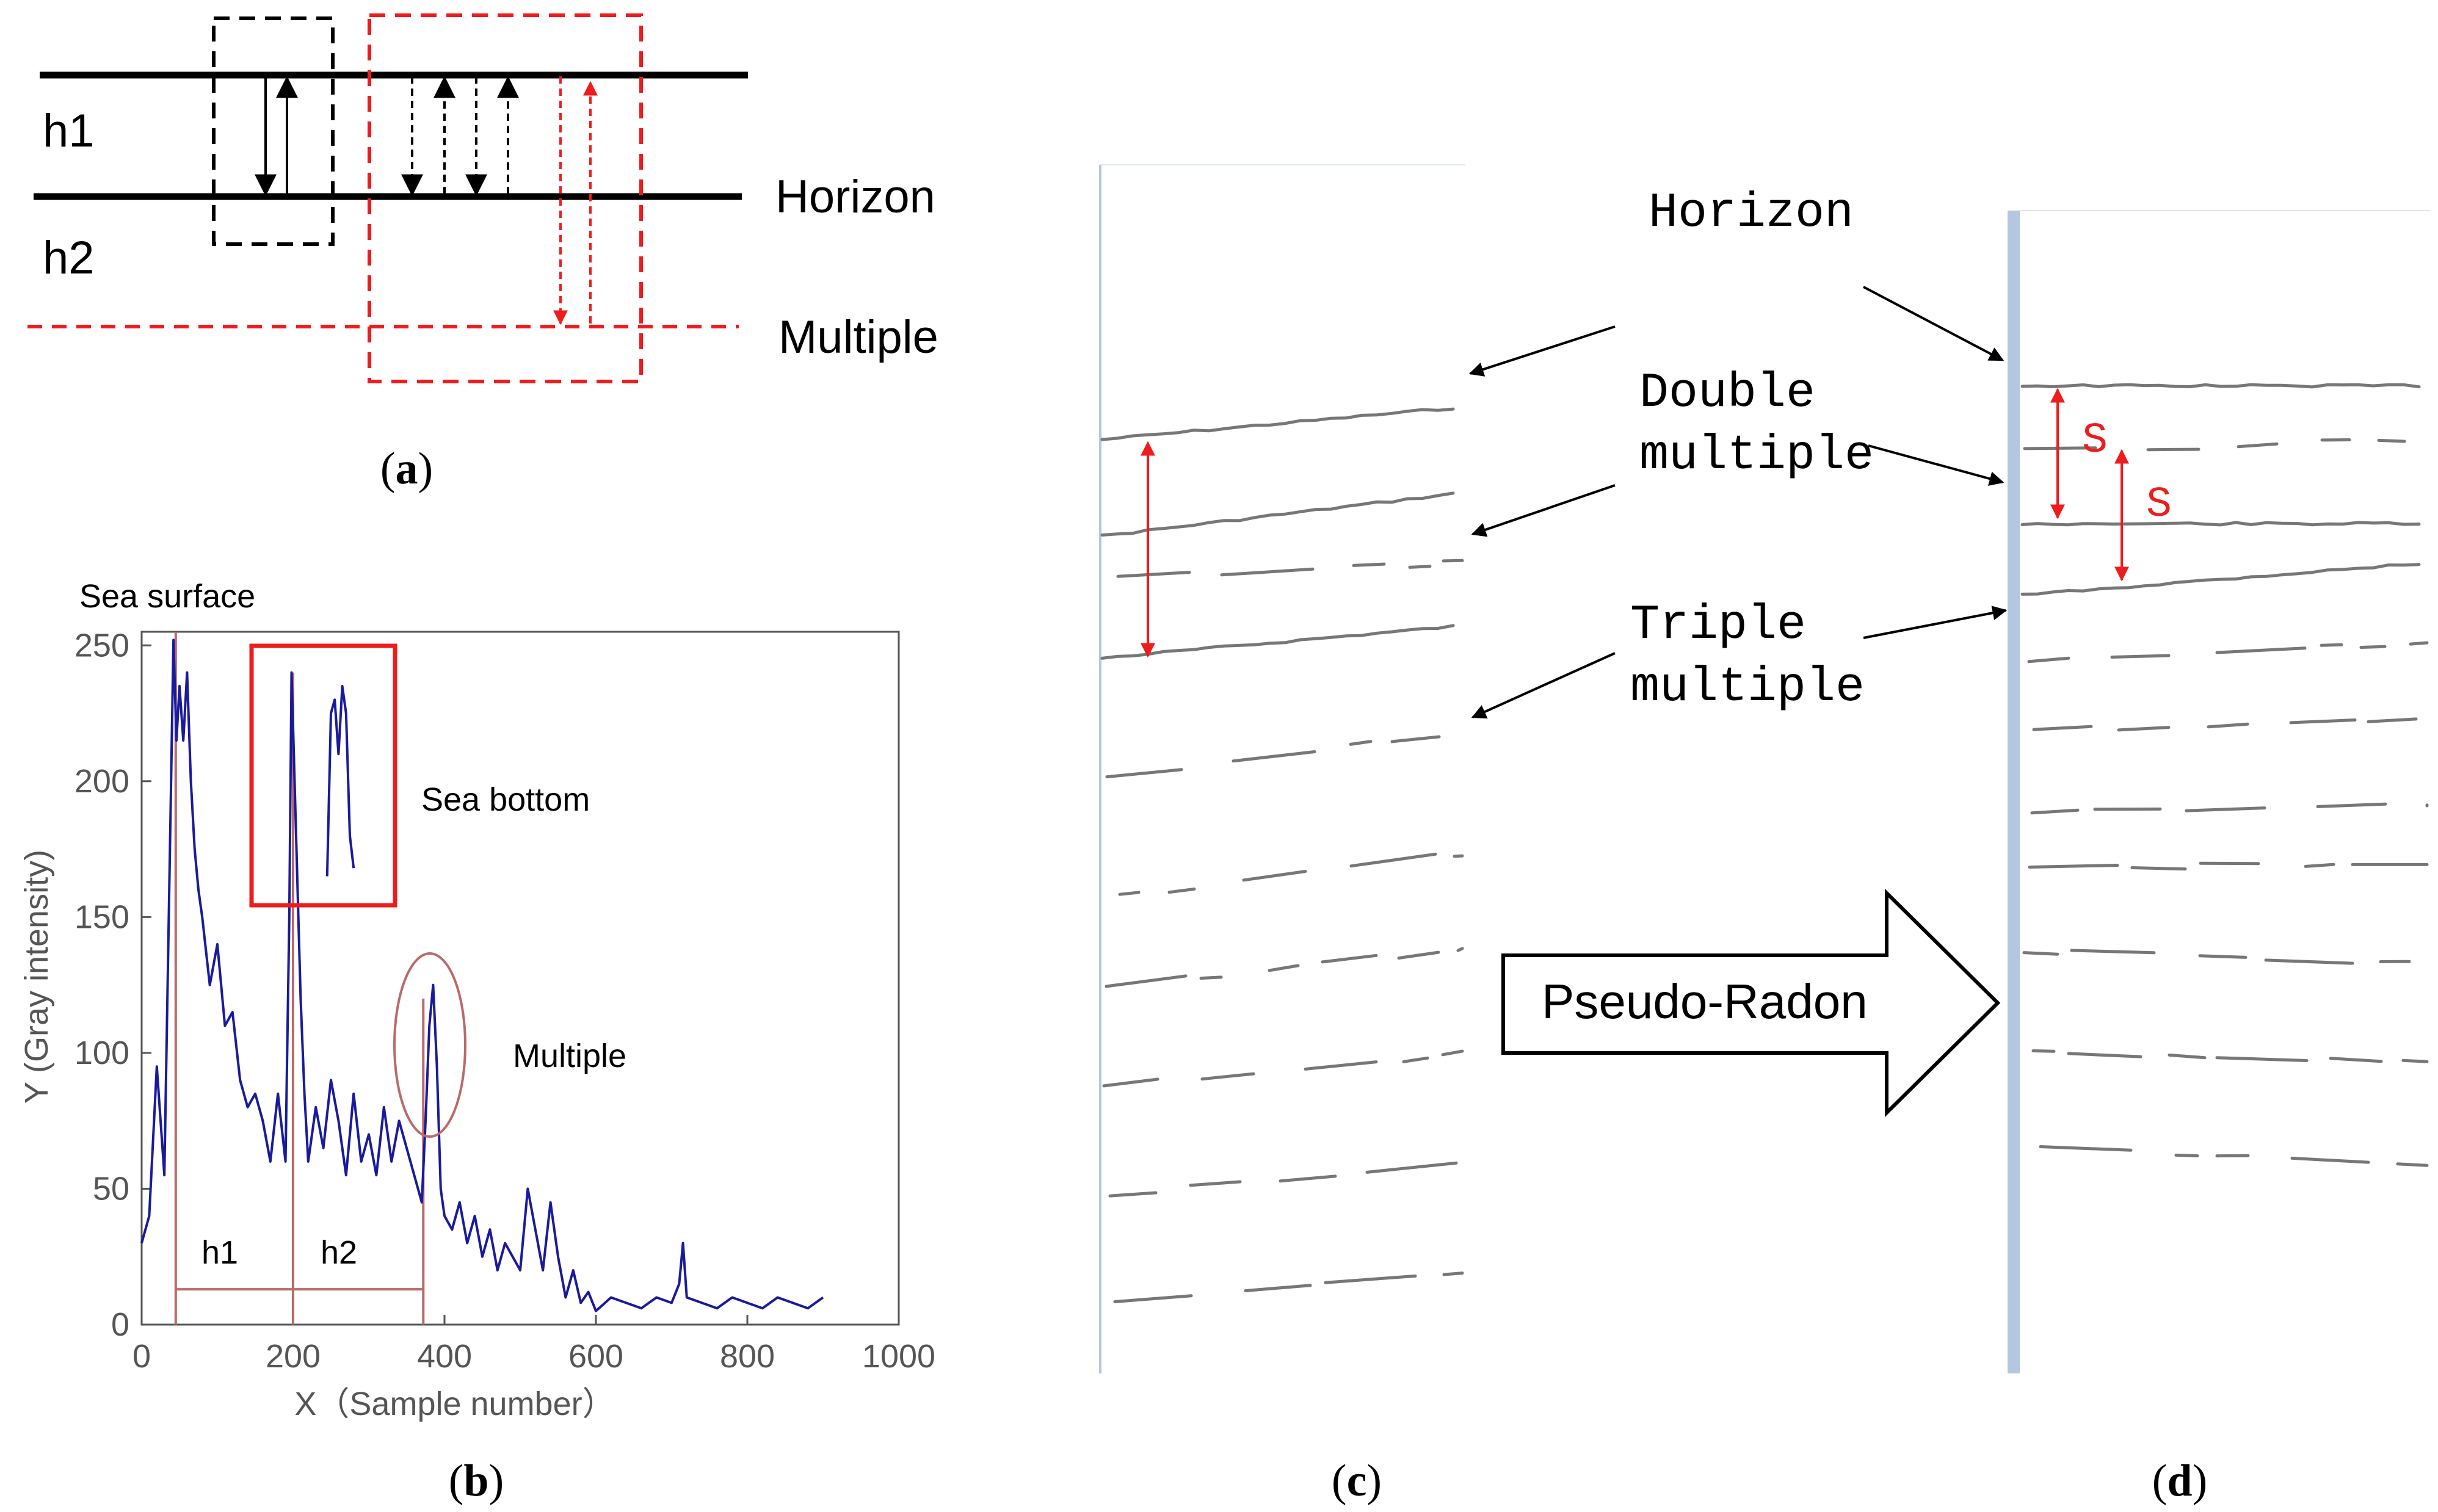 The image size is (2438, 1512). Describe the element at coordinates (444, 1356) in the screenshot. I see `x-tick-label: 400` at that location.